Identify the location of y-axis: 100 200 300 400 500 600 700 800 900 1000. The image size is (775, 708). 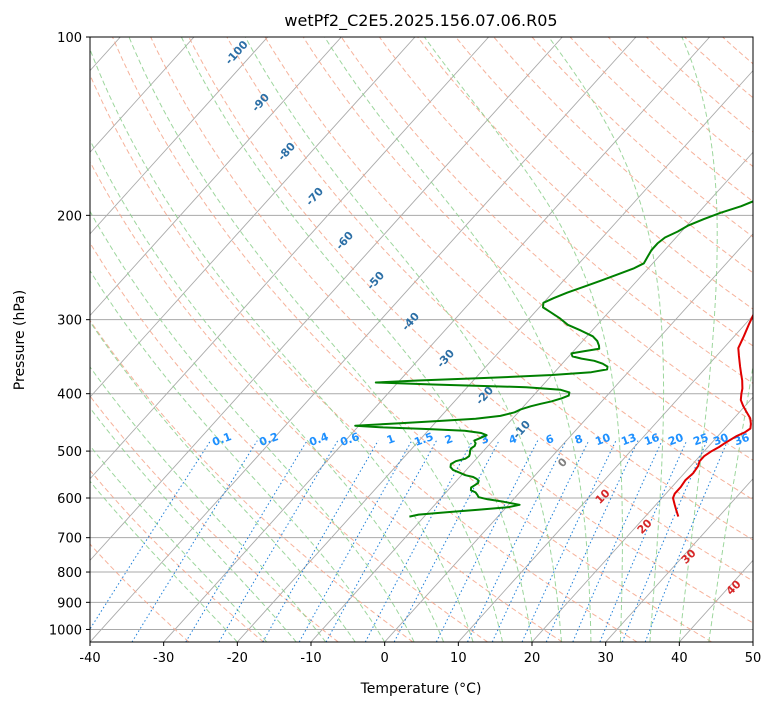
(69, 334).